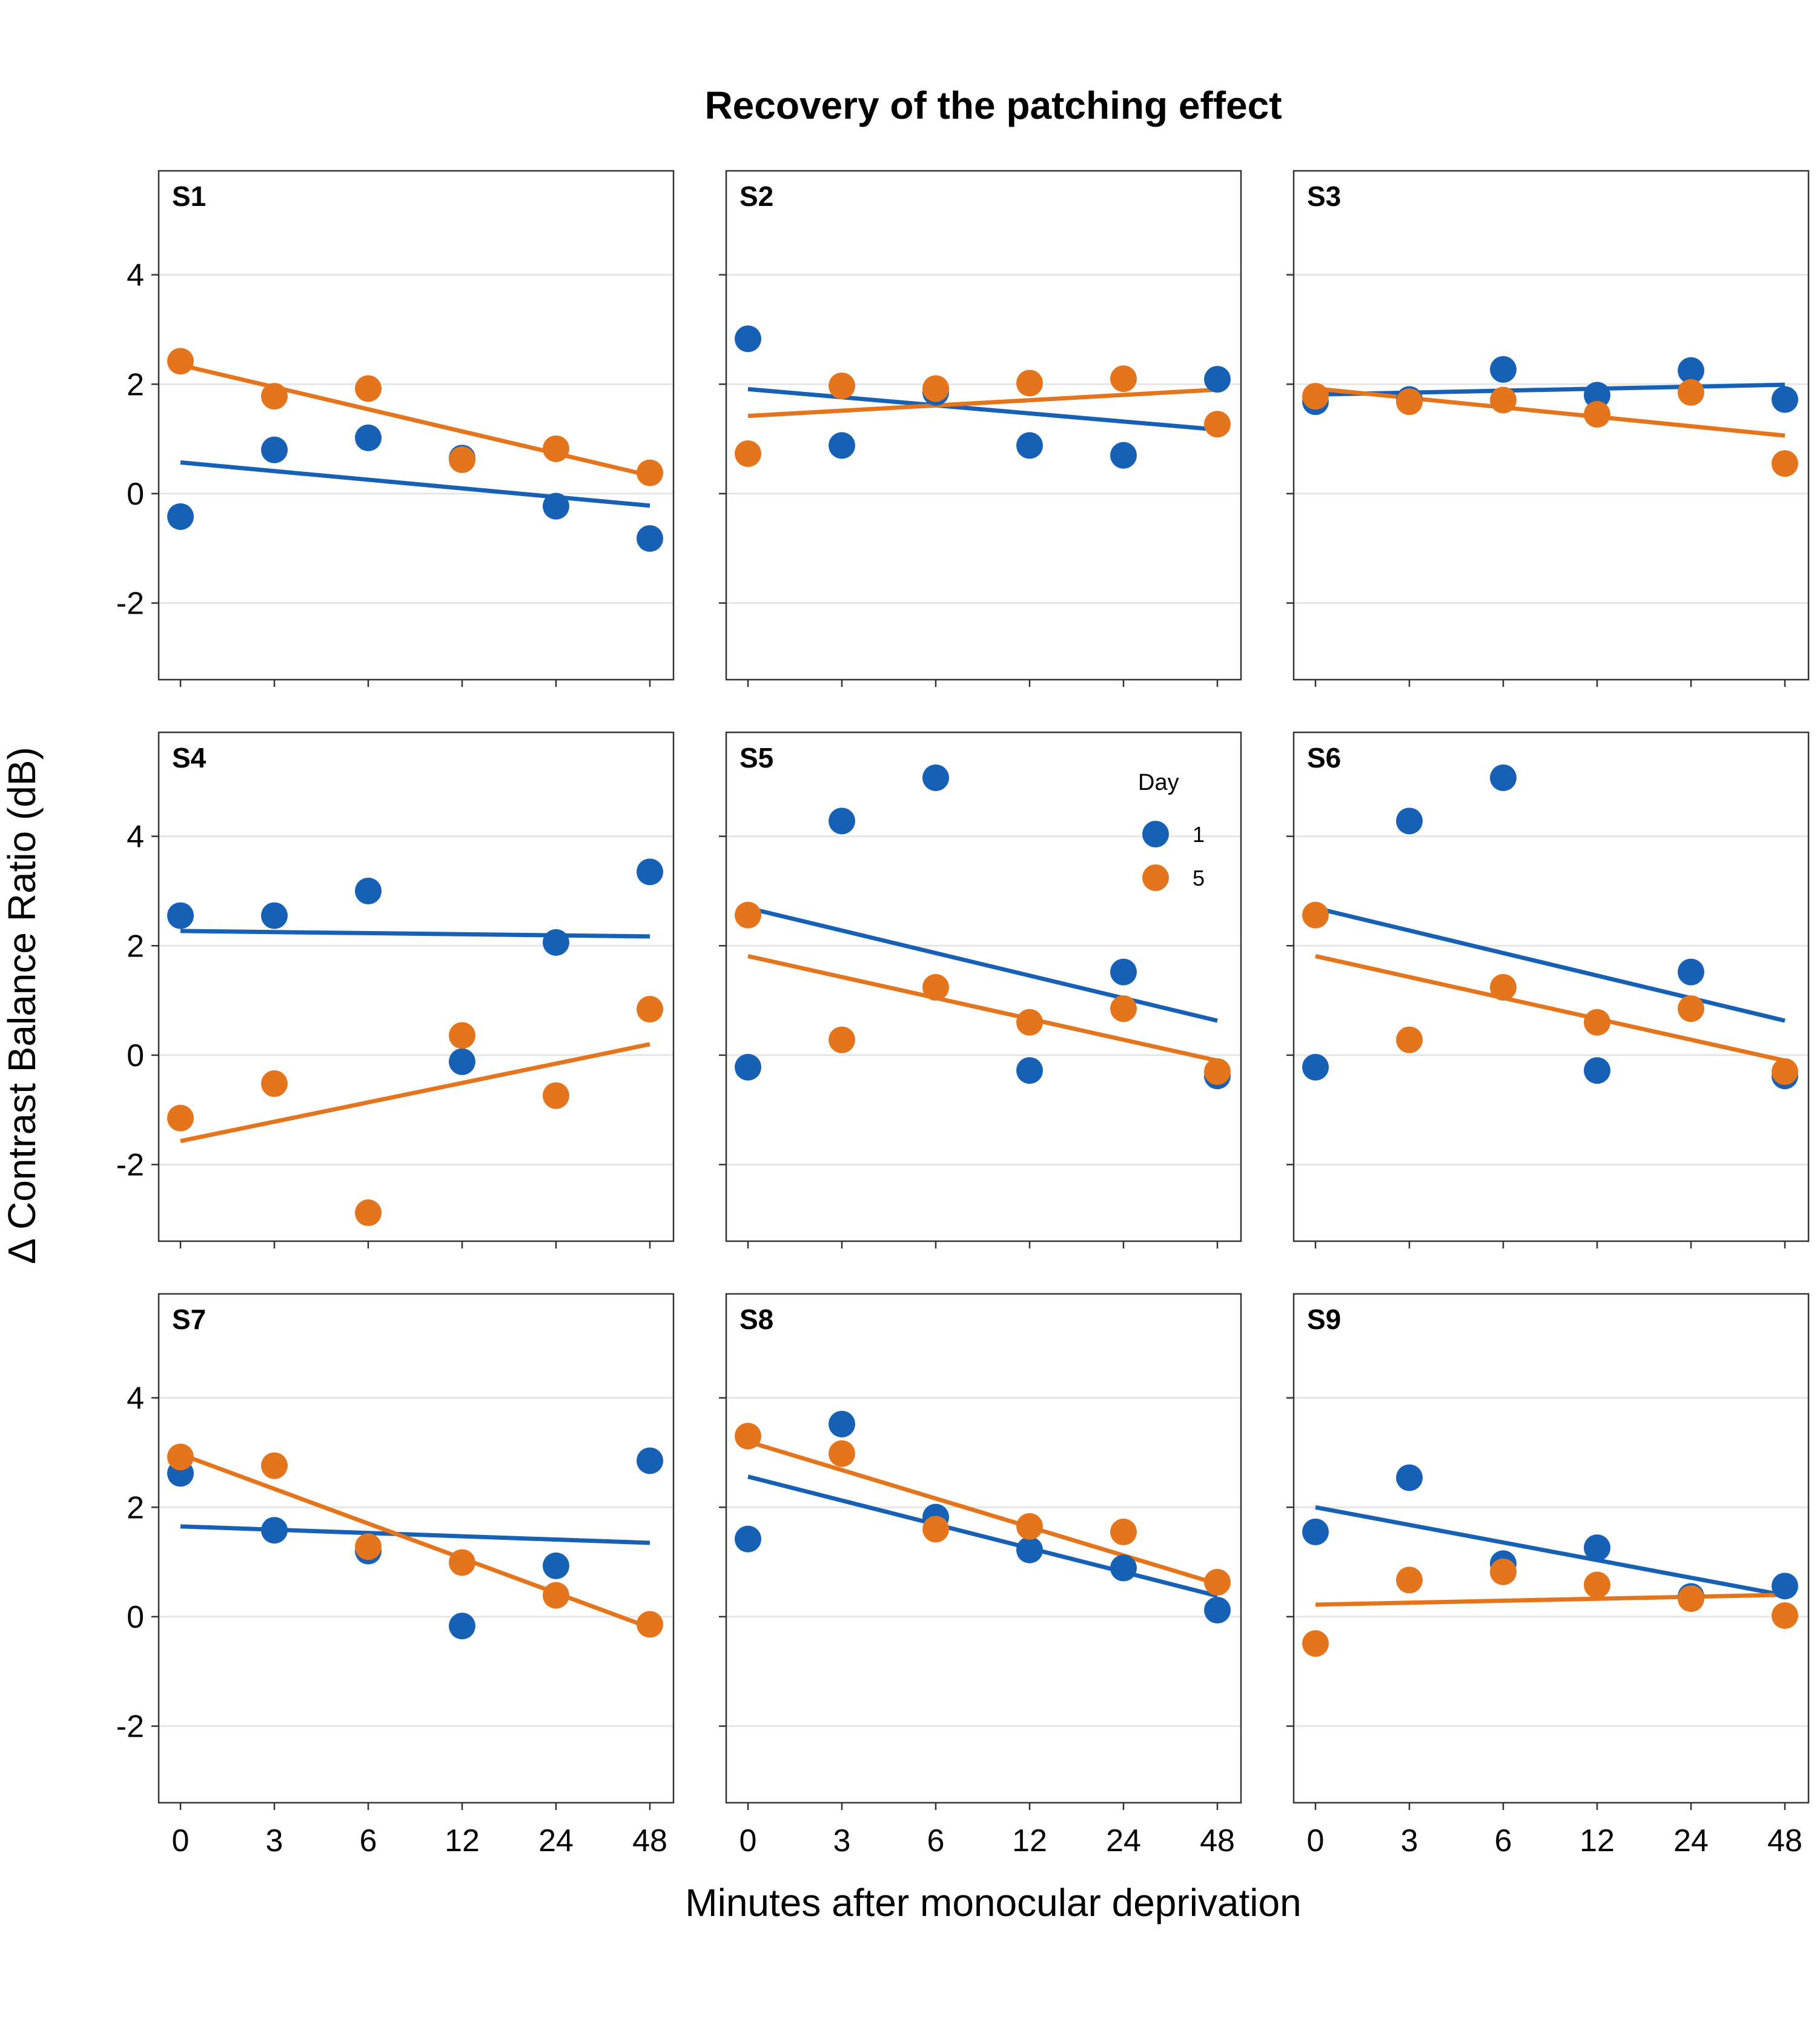 This screenshot has height=2022, width=1820. Describe the element at coordinates (1171, 830) in the screenshot. I see `legend: Day 1 5` at that location.